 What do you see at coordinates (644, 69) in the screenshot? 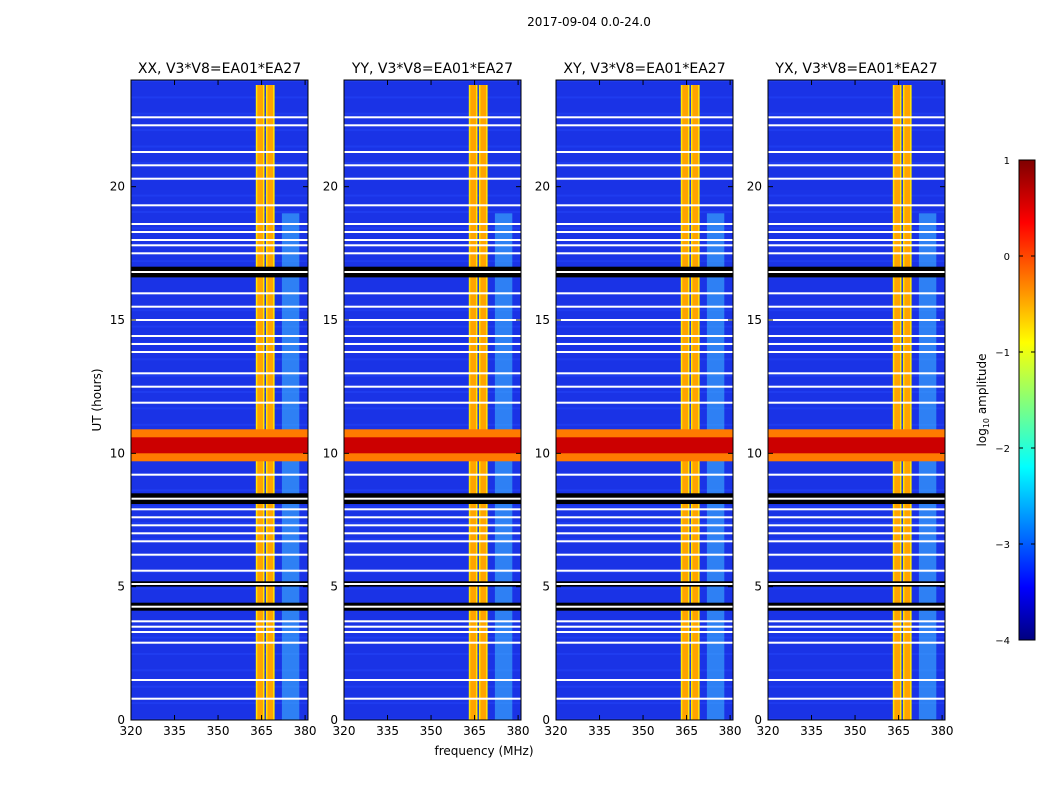
I see `panel-title: XY, V3*V8=EA01*EA27` at bounding box center [644, 69].